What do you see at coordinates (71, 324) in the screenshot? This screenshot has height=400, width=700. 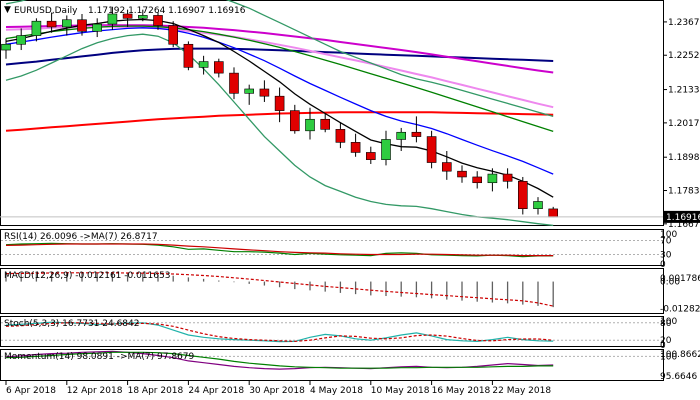 I see `indicator-label: Stoch(5,3,3) 16.7731 24.6842` at bounding box center [71, 324].